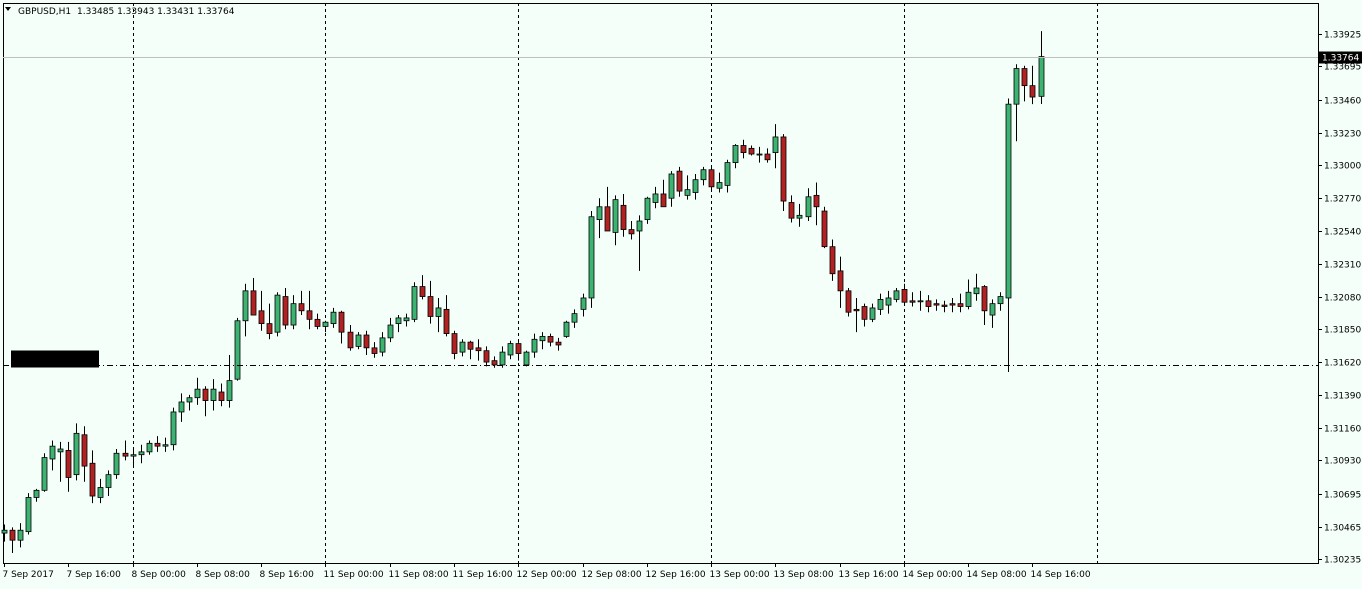  I want to click on y-tick-label: 1.31160, so click(1342, 430).